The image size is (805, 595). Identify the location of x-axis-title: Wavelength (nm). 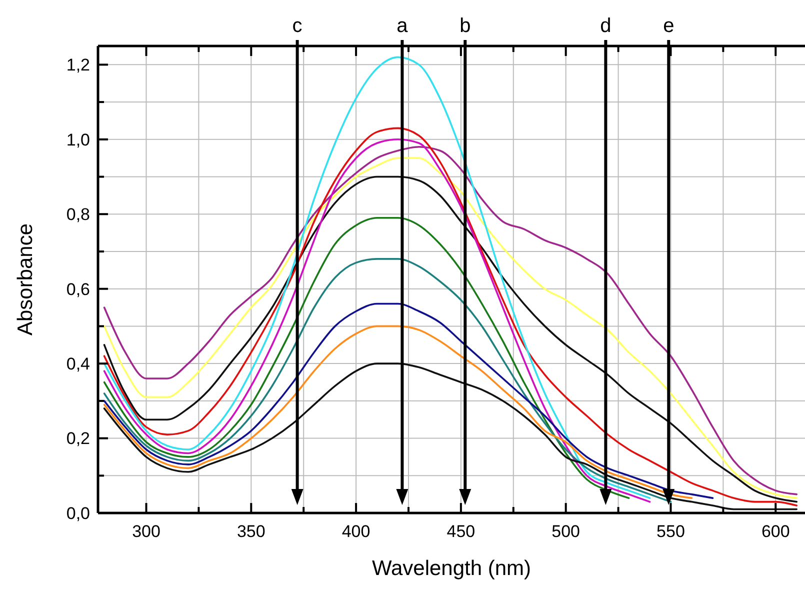
(452, 568).